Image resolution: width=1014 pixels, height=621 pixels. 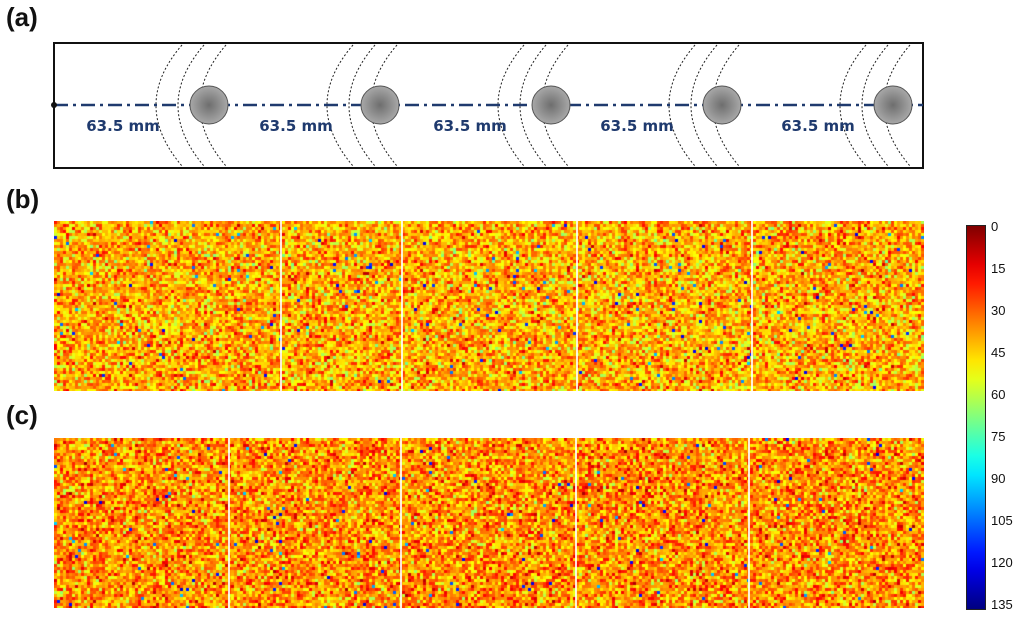 What do you see at coordinates (22, 415) in the screenshot?
I see `panel-label-c: (c)` at bounding box center [22, 415].